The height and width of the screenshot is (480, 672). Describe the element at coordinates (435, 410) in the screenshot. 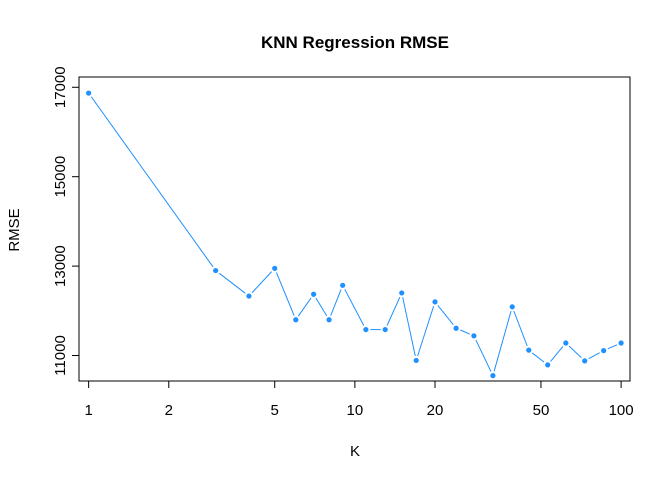

I see `x-tick-label: 20` at that location.